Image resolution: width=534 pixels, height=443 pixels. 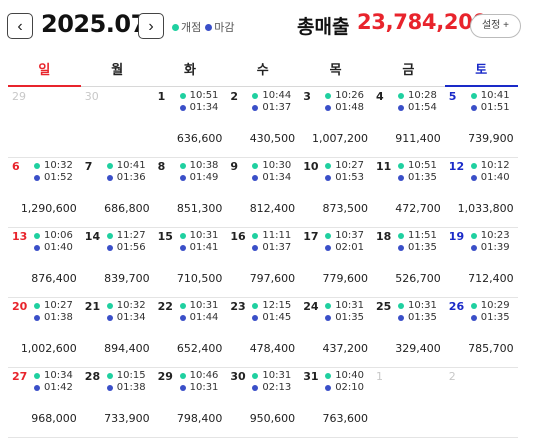 What do you see at coordinates (495, 165) in the screenshot?
I see `open-time: 10:12` at bounding box center [495, 165].